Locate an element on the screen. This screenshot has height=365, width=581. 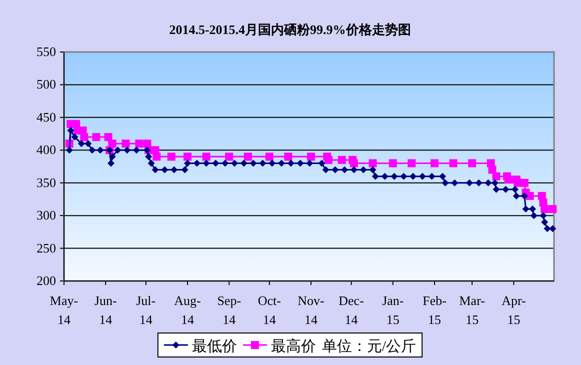
y-tick-label: 500 is located at coordinates (46, 84).